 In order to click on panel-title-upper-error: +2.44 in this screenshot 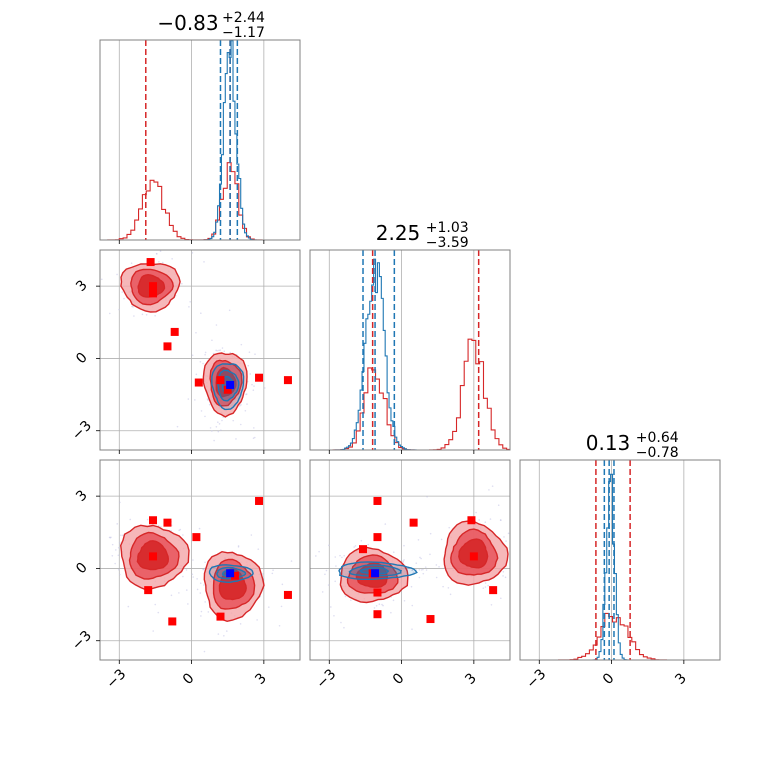, I will do `click(243, 18)`.